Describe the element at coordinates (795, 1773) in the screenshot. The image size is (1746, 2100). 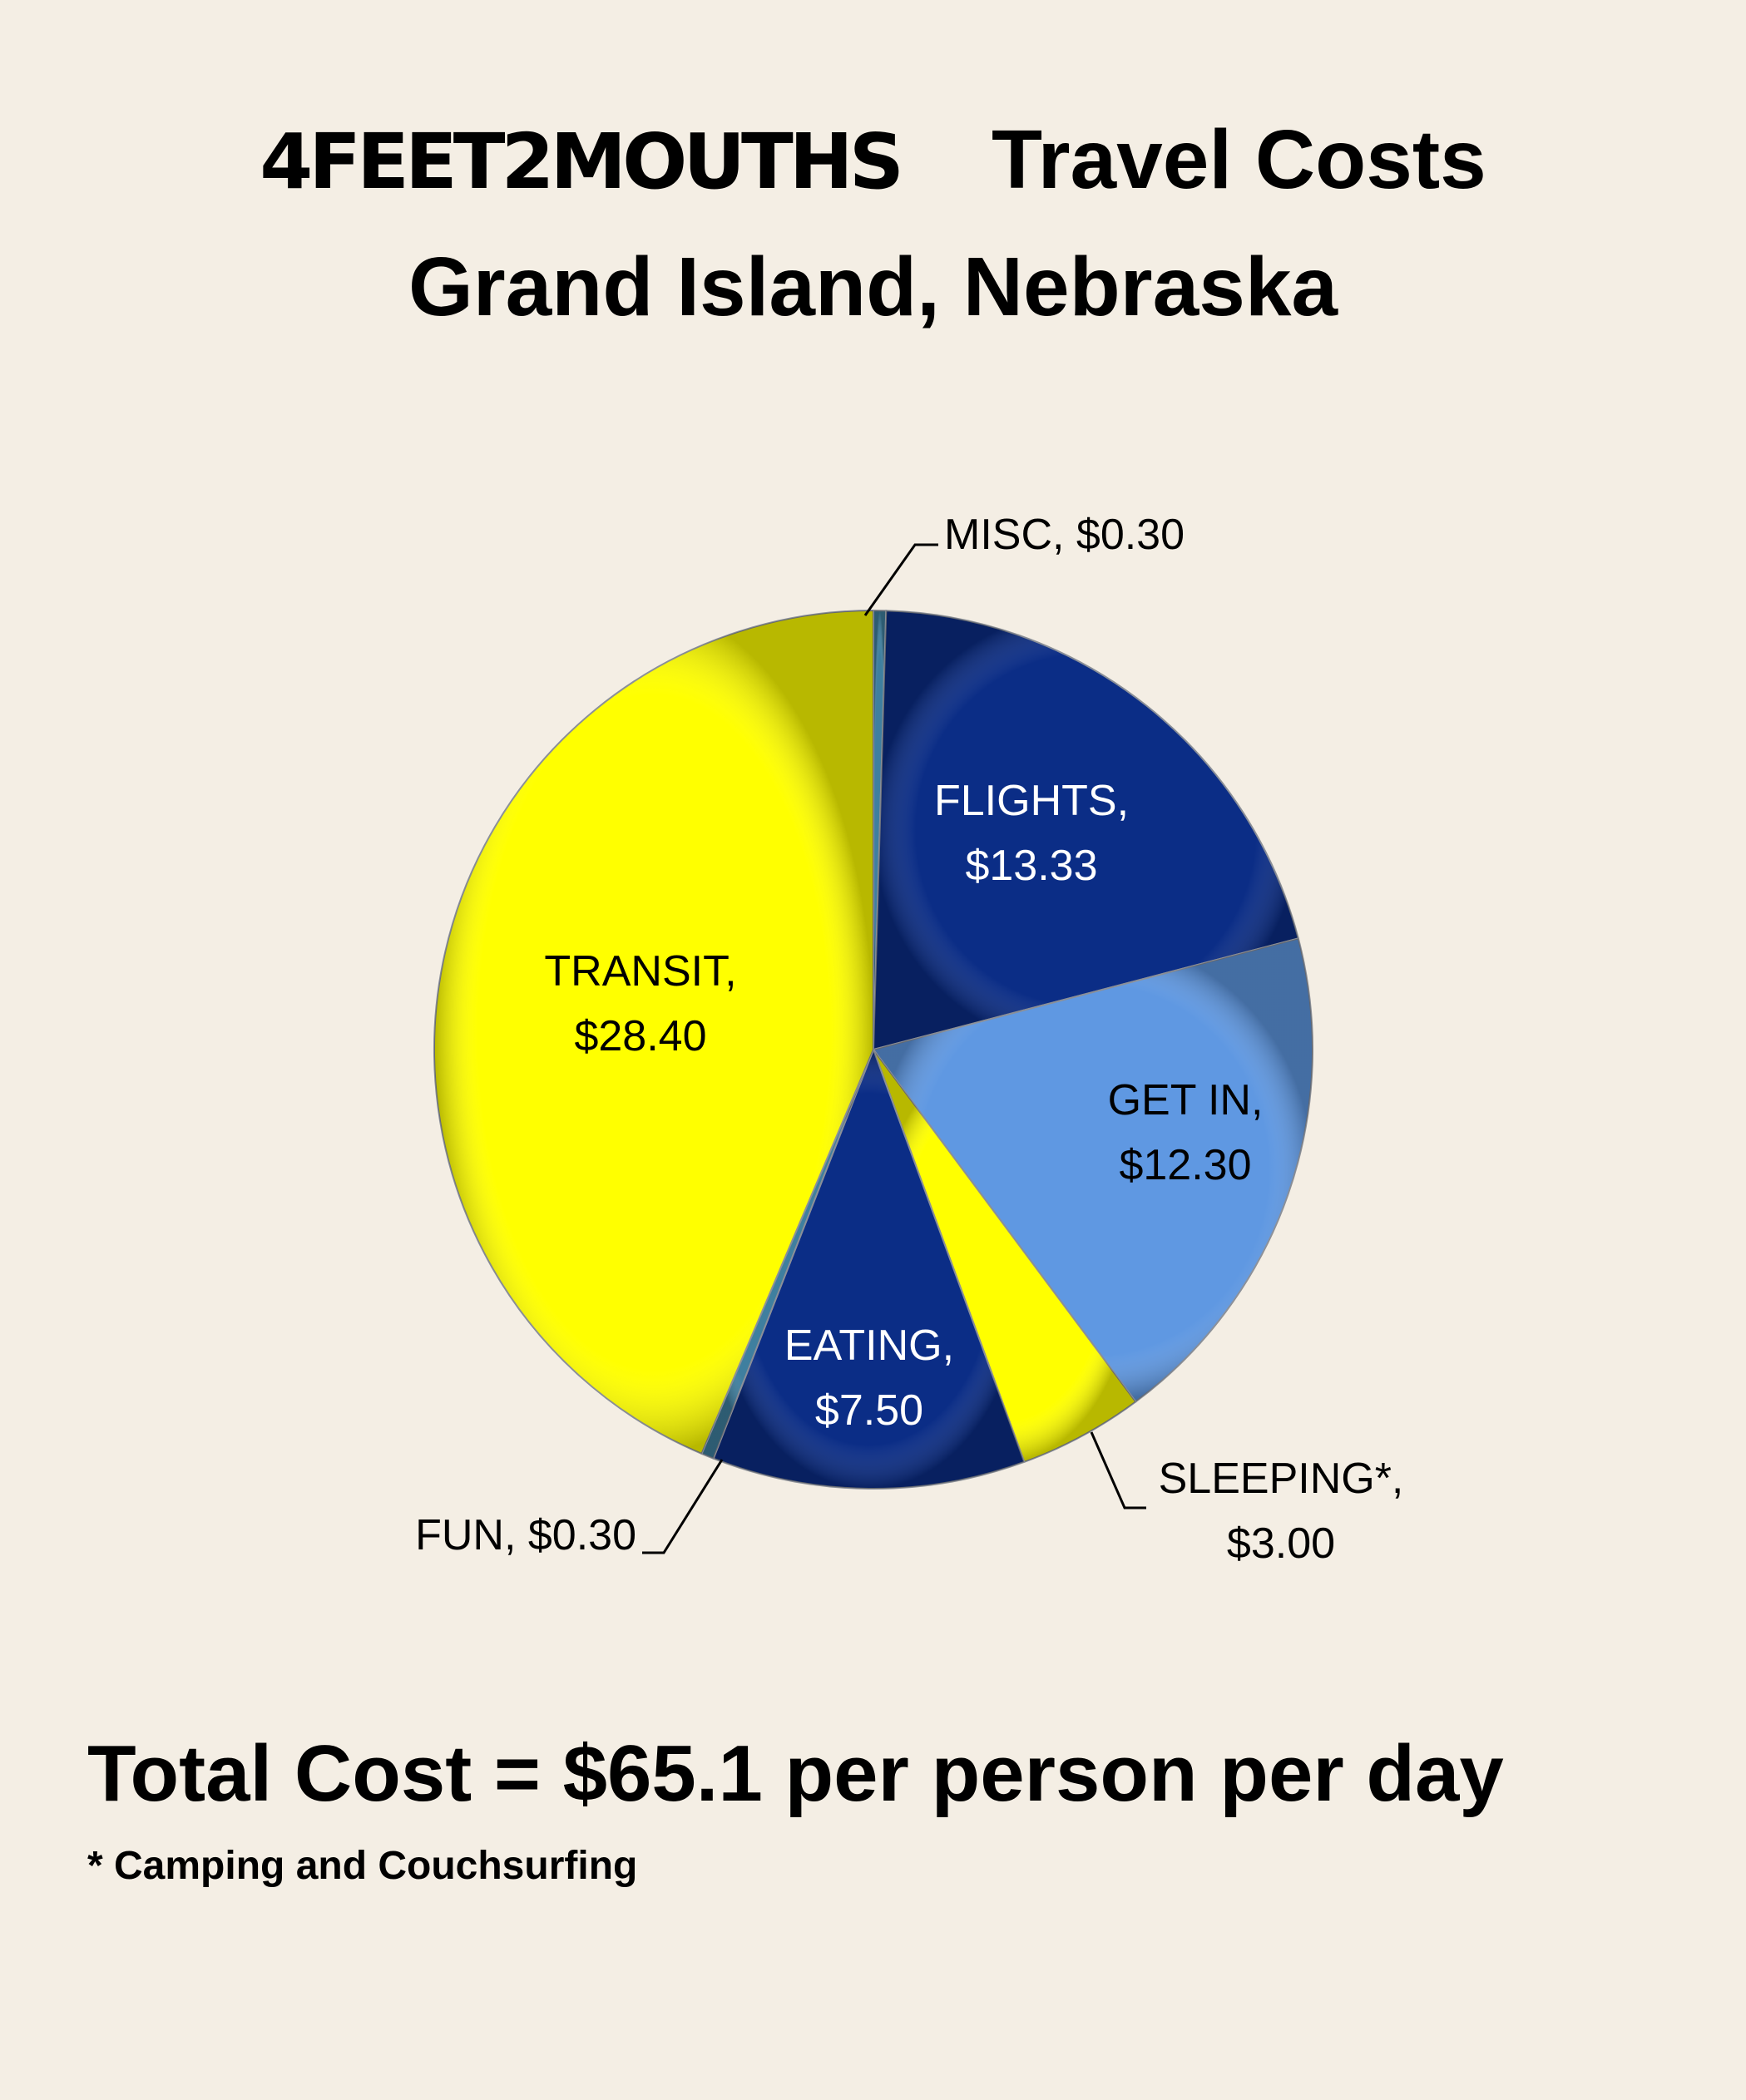
I see `total-cost: Total Cost = $65.1 per person per day` at that location.